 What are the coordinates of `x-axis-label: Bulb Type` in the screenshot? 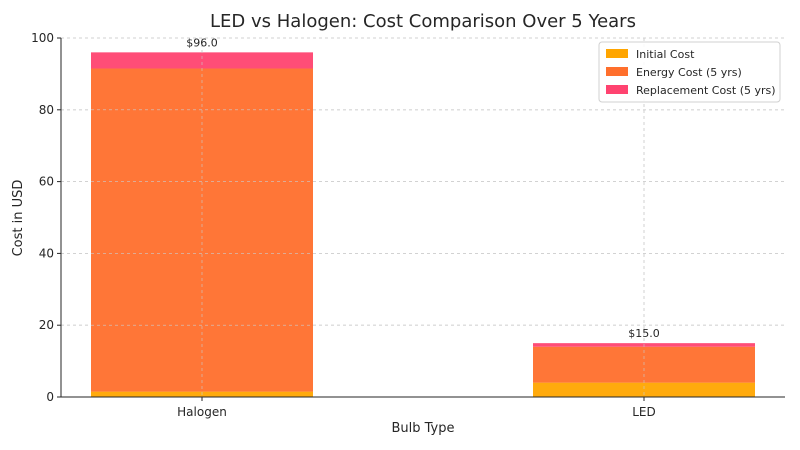 It's located at (422, 428).